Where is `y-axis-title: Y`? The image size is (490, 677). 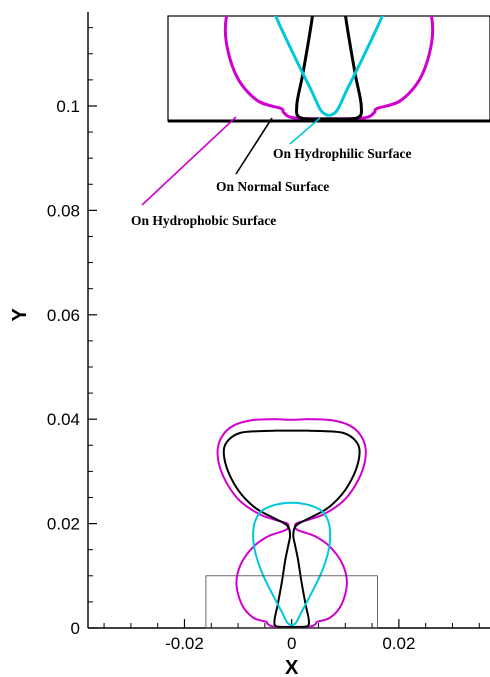 y-axis-title: Y is located at coordinates (20, 314).